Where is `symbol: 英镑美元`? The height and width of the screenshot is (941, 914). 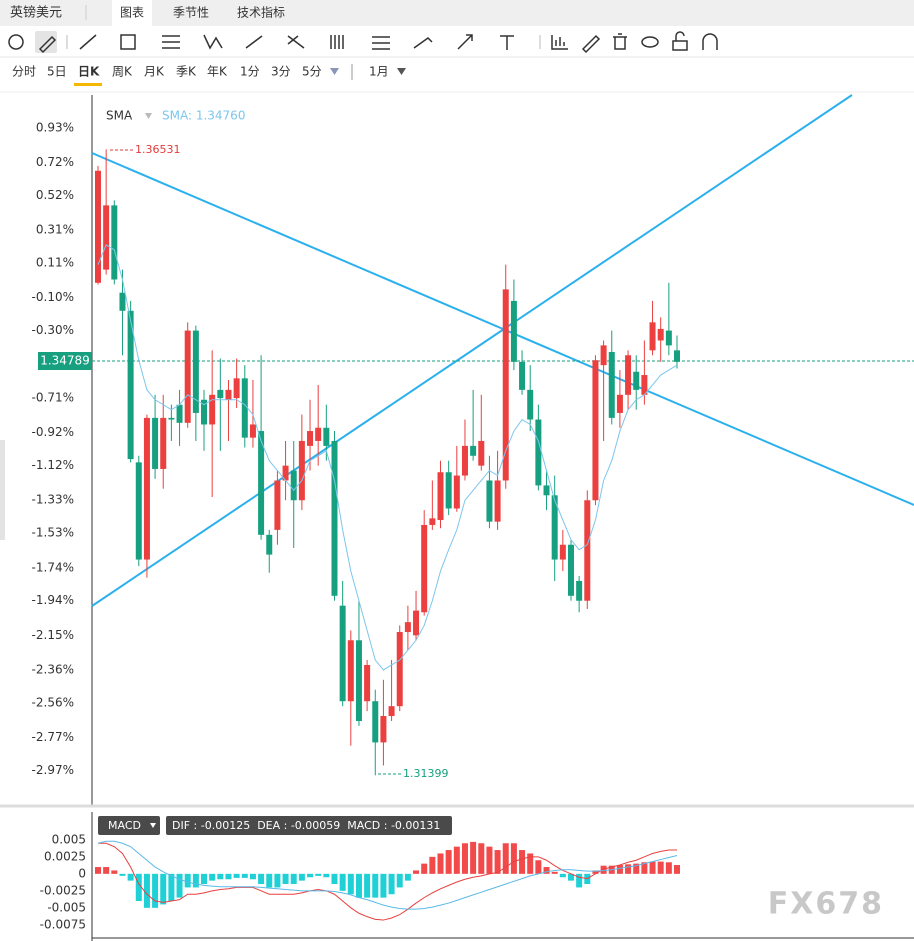 symbol: 英镑美元 is located at coordinates (36, 13).